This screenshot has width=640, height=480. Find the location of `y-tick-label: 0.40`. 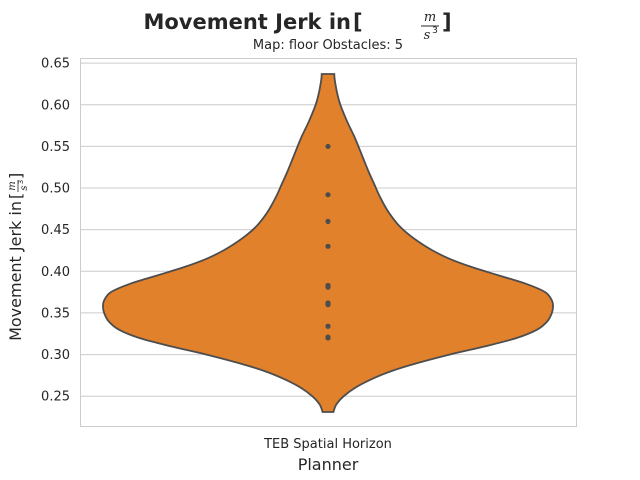

y-tick-label: 0.40 is located at coordinates (55, 272).